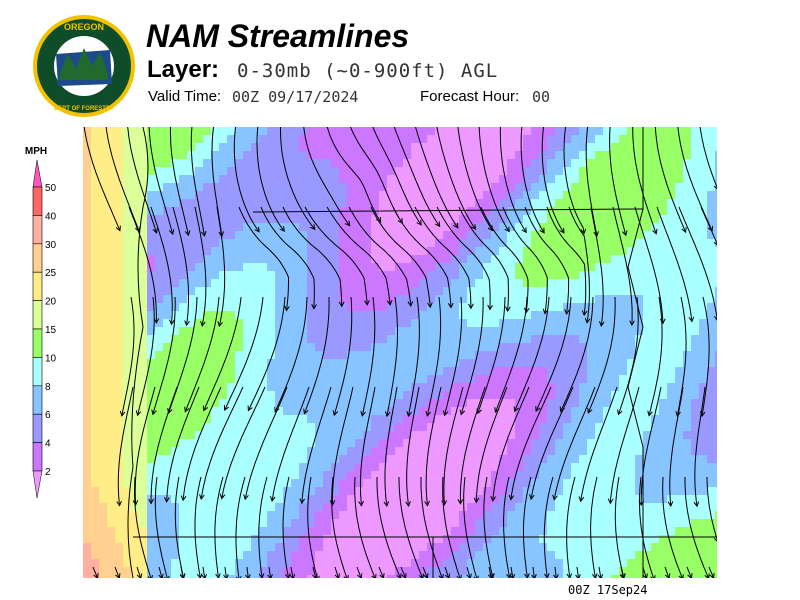  Describe the element at coordinates (41, 322) in the screenshot. I see `color-legend: MPH 50 40 30 25 20 15 10 8 6 4 2` at that location.